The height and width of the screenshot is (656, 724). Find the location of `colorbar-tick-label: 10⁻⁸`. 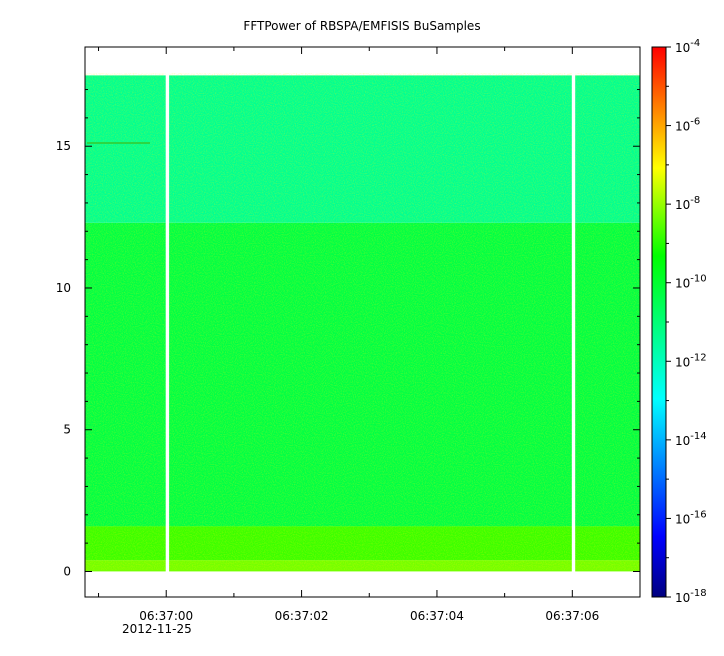

colorbar-tick-label: 10⁻⁸ is located at coordinates (687, 203).